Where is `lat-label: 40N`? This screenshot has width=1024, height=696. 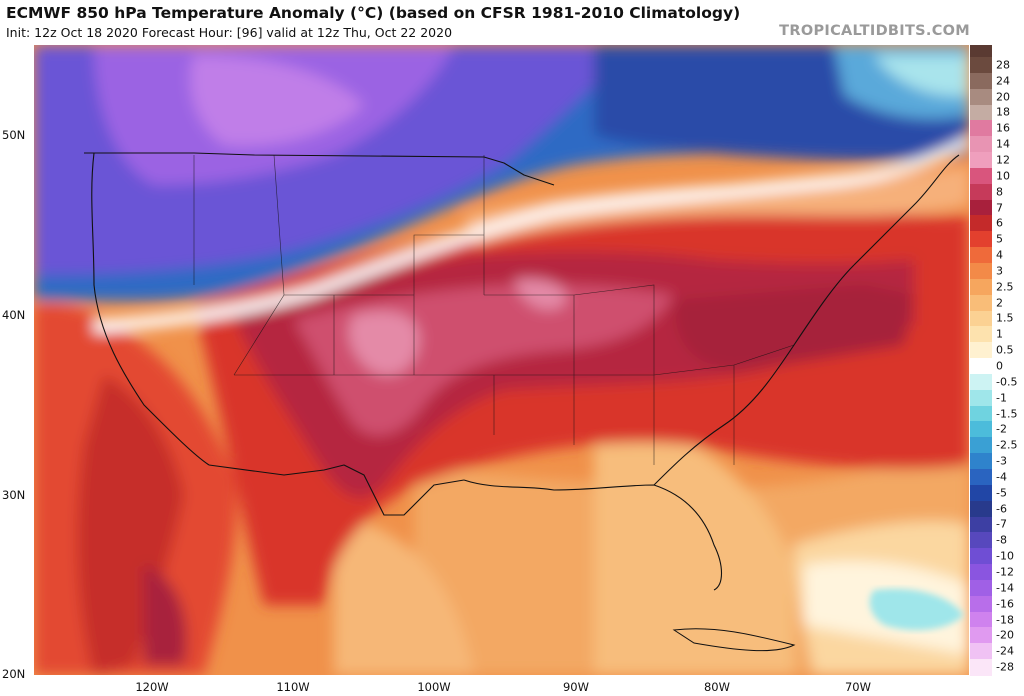
lat-label: 40N is located at coordinates (14, 315).